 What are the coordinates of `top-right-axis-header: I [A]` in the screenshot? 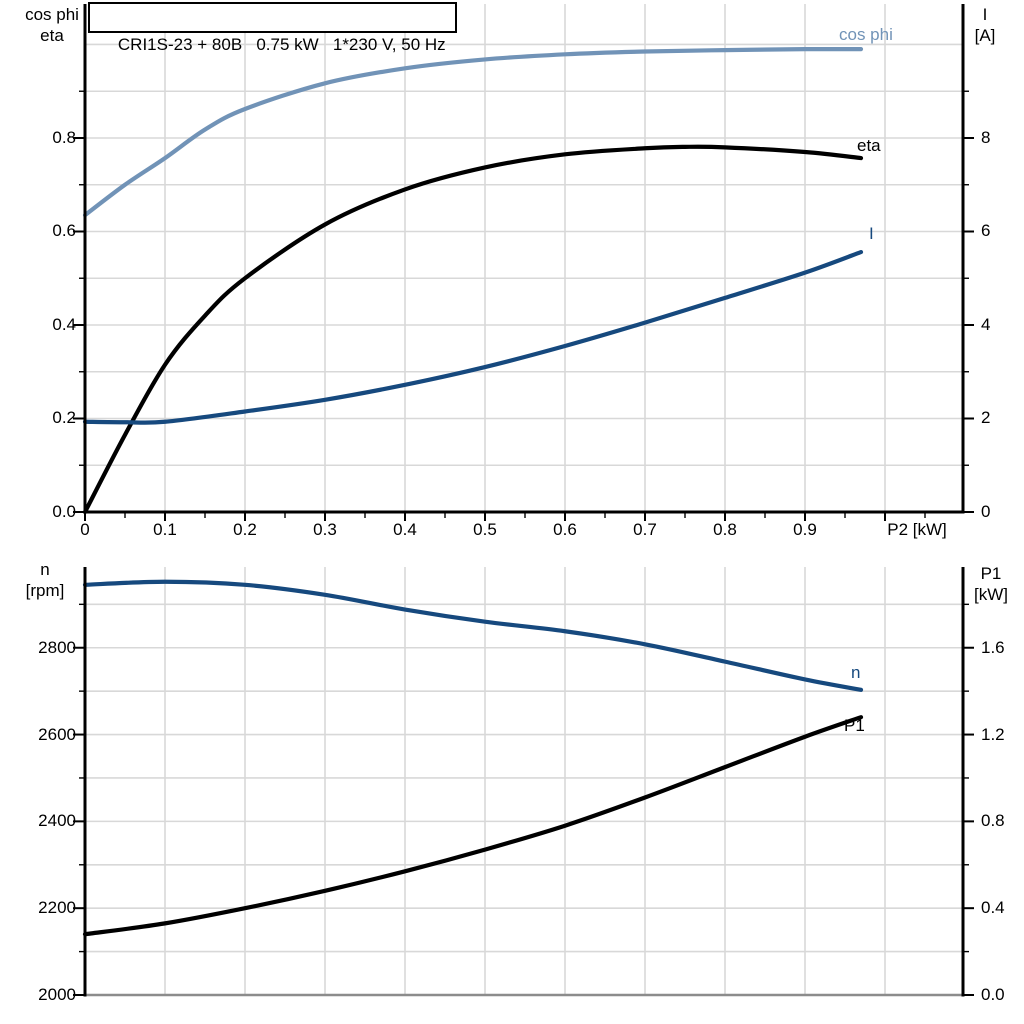 It's located at (985, 25).